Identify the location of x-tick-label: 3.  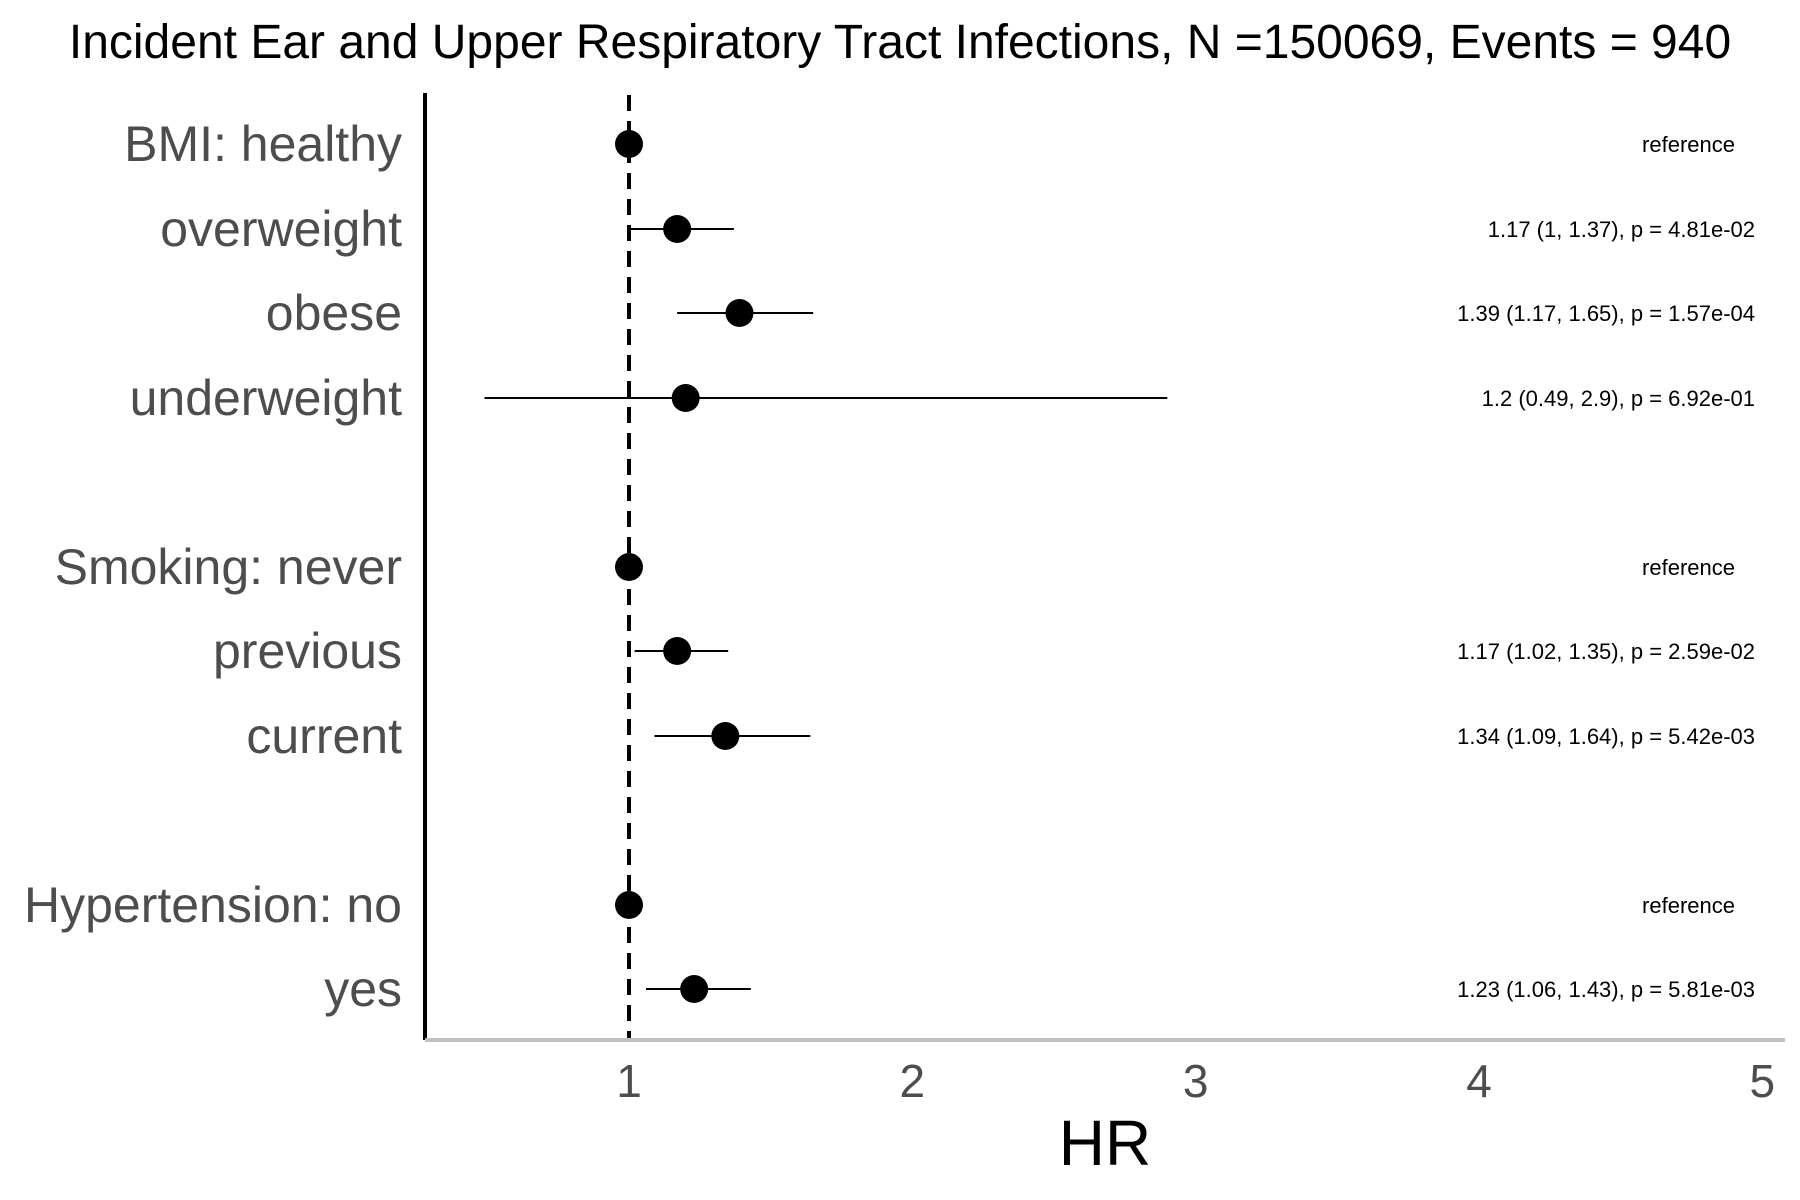
(1196, 1081).